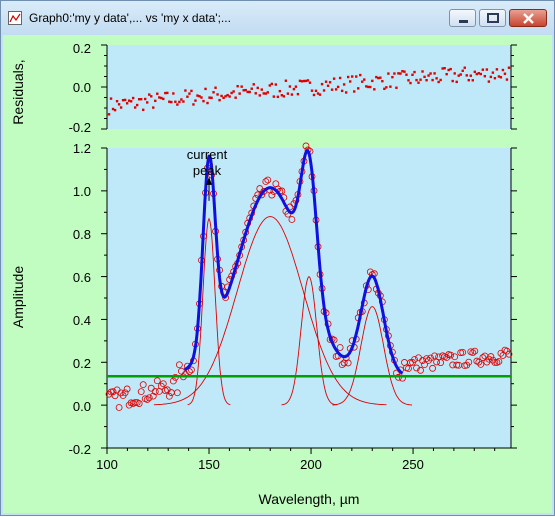 Image resolution: width=555 pixels, height=517 pixels. Describe the element at coordinates (82, 406) in the screenshot. I see `amplitude-tick-label: 0.0` at that location.